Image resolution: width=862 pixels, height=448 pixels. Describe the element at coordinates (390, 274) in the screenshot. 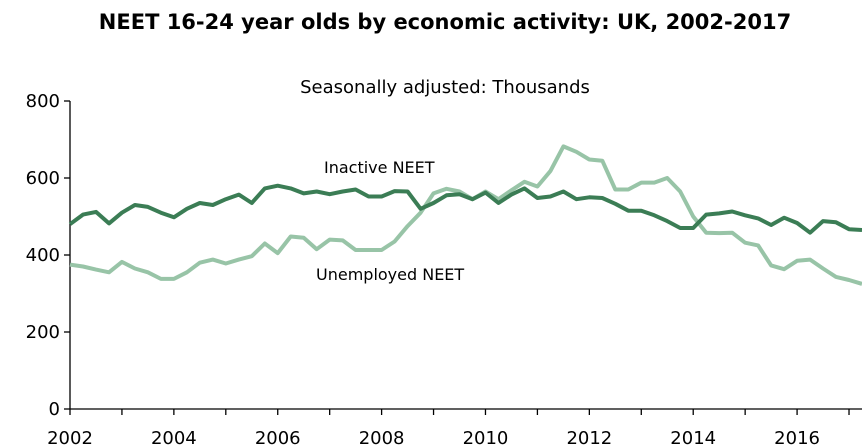

I see `series-label-unemployed-neet: Unemployed NEET` at that location.